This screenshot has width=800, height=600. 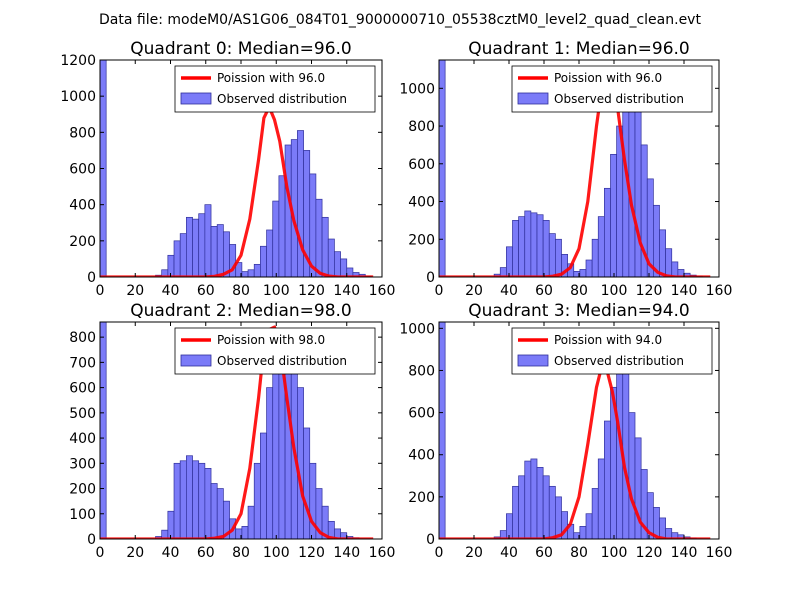 I want to click on y-tick-label: 300, so click(x=82, y=464).